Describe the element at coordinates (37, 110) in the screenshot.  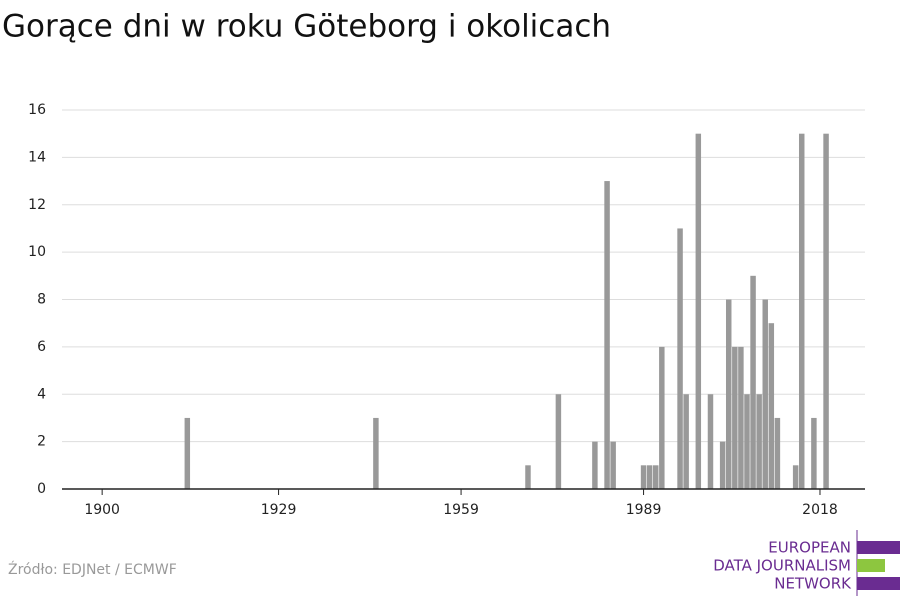
I see `y-tick-label: 16` at that location.